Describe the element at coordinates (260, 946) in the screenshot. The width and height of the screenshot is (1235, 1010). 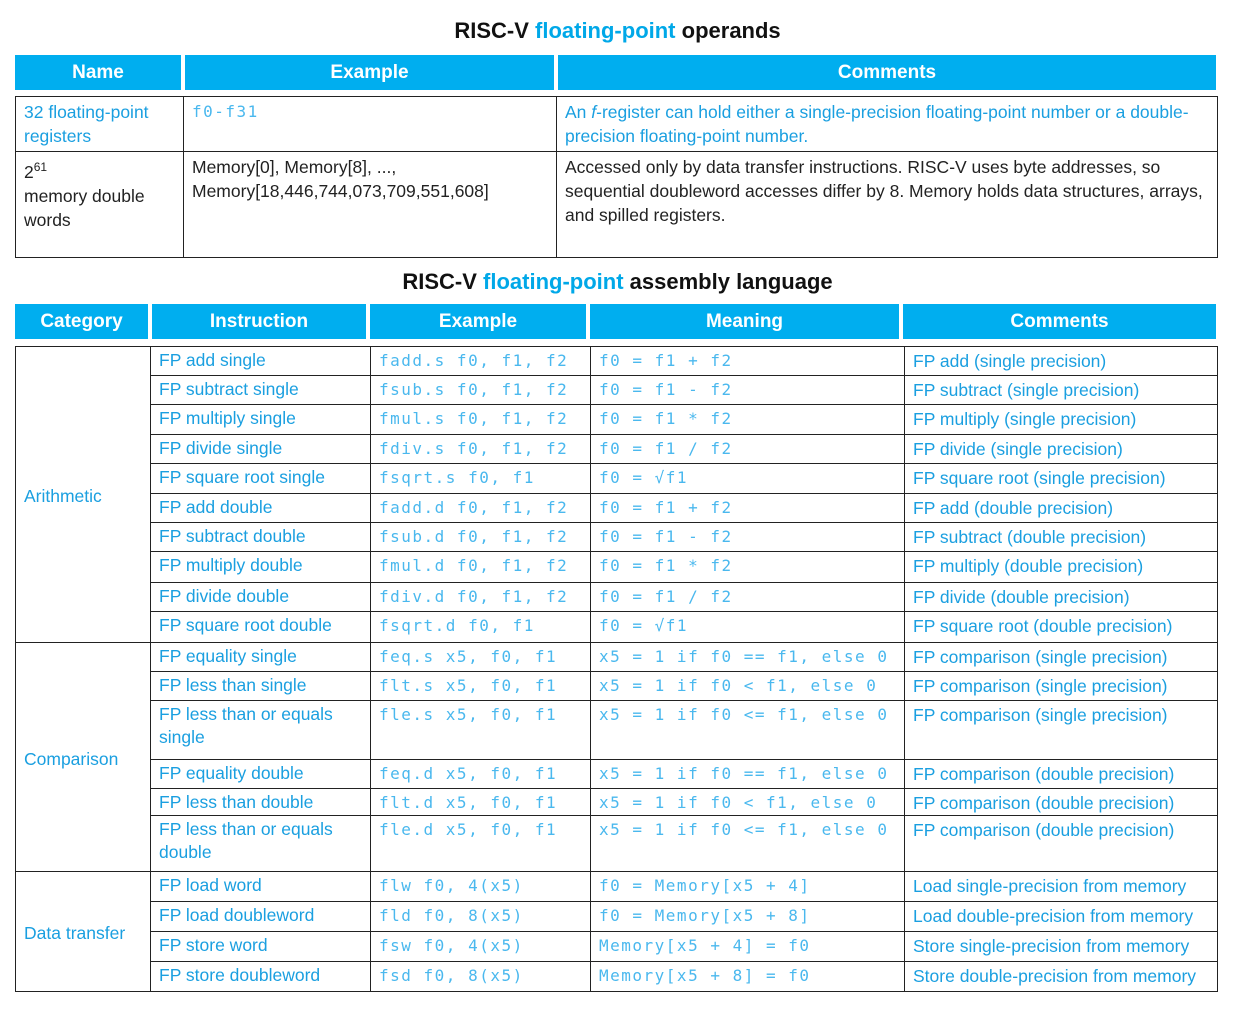
I see `instruction-cell: FP store word` at that location.